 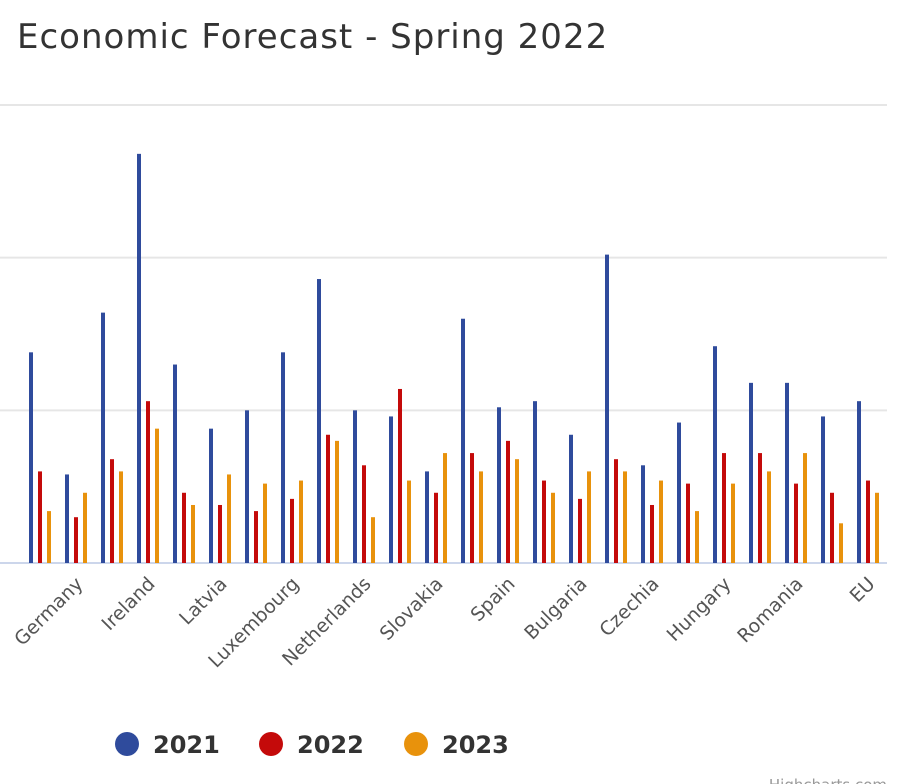 I want to click on x-tick-label: EU, so click(x=863, y=590).